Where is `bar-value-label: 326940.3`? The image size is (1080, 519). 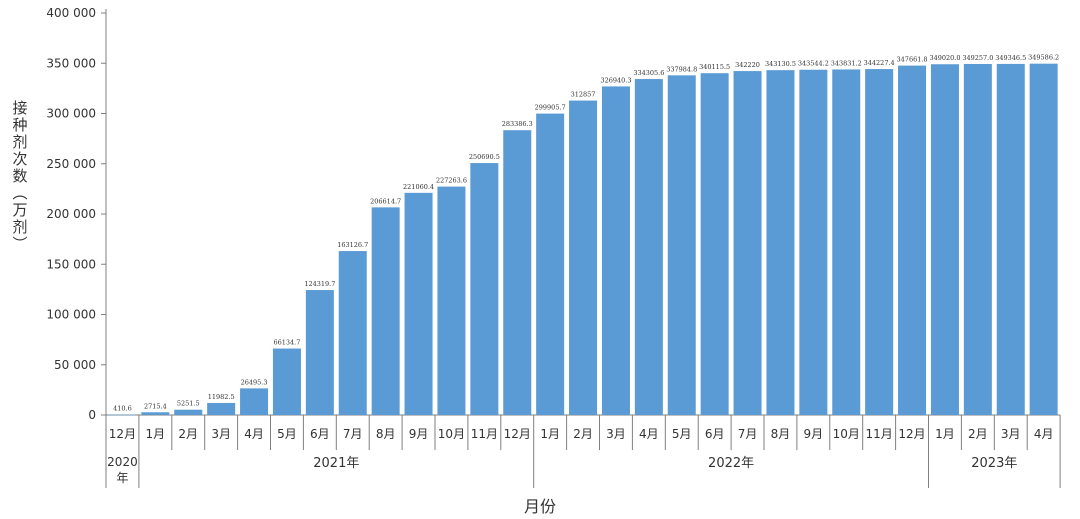 bar-value-label: 326940.3 is located at coordinates (615, 80).